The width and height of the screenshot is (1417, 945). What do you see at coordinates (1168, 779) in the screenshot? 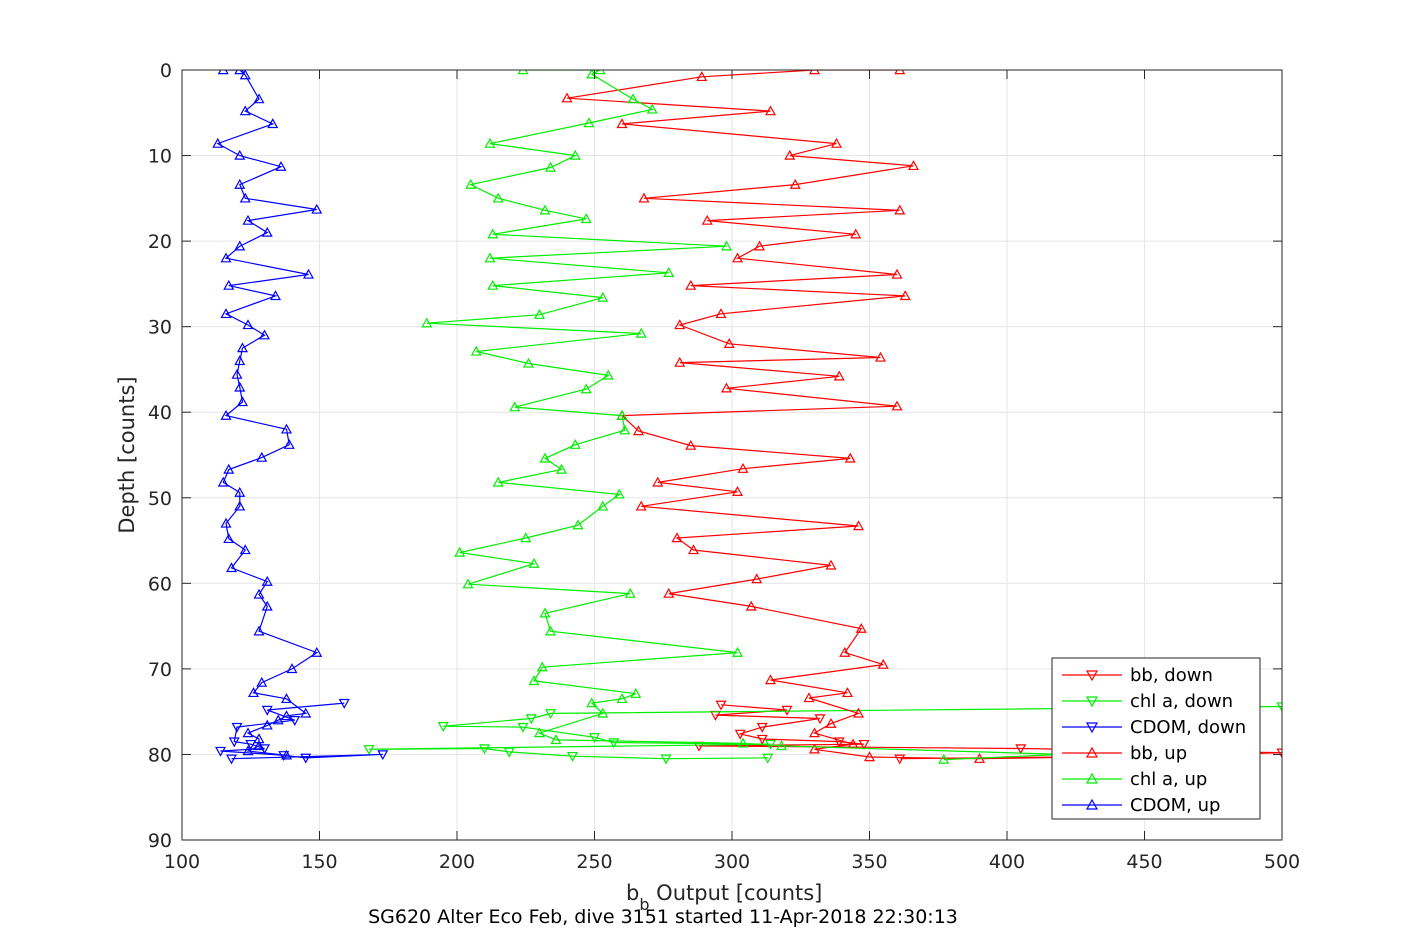
I see `legend-label-4: chl a, up` at bounding box center [1168, 779].